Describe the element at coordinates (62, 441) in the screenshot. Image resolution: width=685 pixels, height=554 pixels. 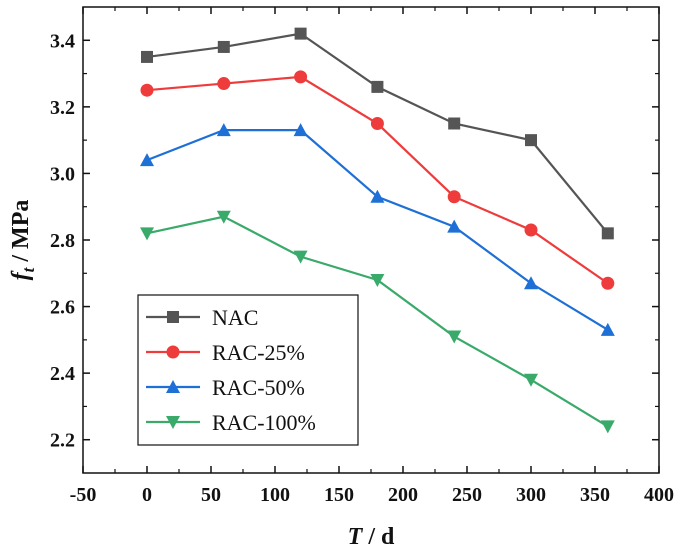
I see `y-tick-label: 2.2` at that location.